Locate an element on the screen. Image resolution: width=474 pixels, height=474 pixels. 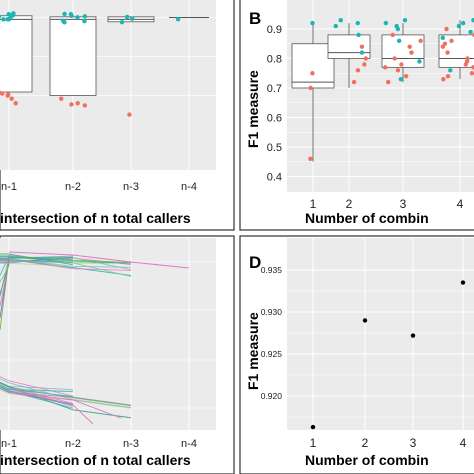
panel-d-label: D is located at coordinates (255, 262).